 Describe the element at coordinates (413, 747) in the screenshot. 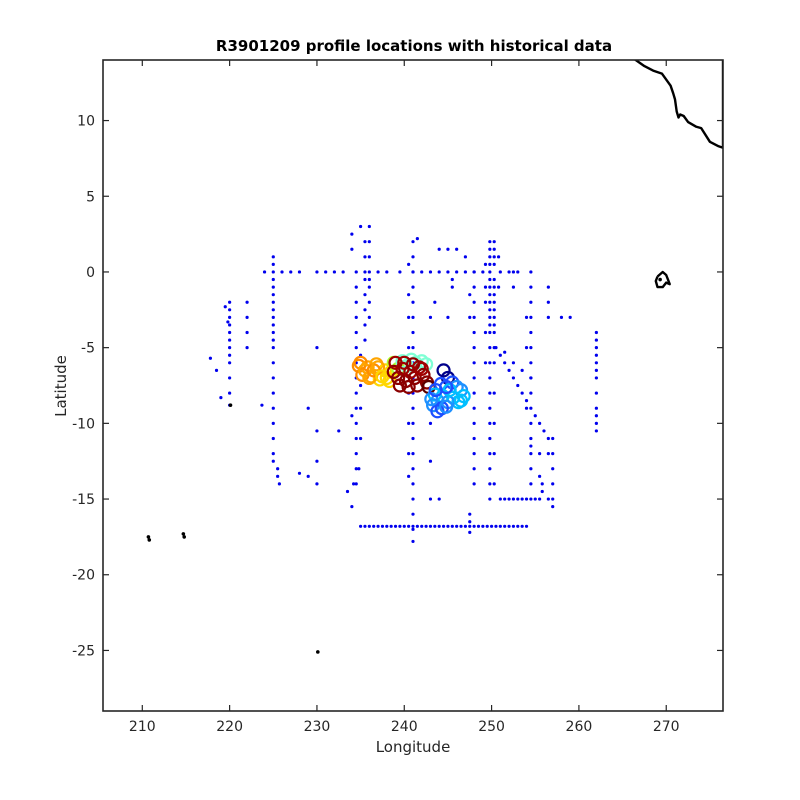

I see `x-axis-label: Longitude` at that location.